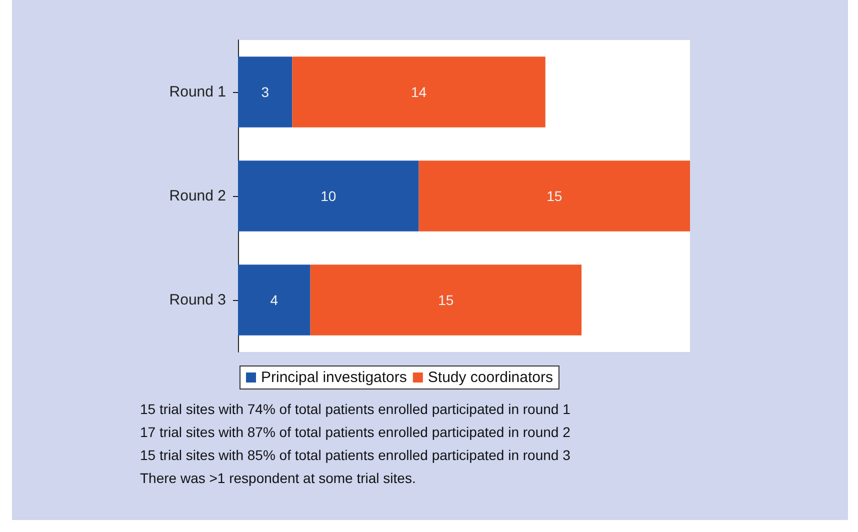 This screenshot has height=532, width=858. I want to click on data-label: 14, so click(419, 92).